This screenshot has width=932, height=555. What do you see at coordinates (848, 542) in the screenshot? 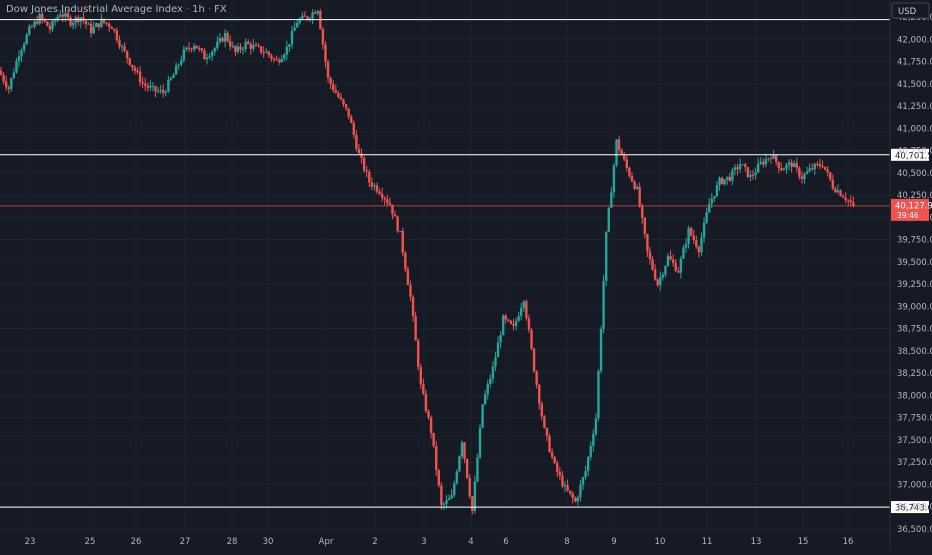
I see `time-tick-label: 16` at bounding box center [848, 542].